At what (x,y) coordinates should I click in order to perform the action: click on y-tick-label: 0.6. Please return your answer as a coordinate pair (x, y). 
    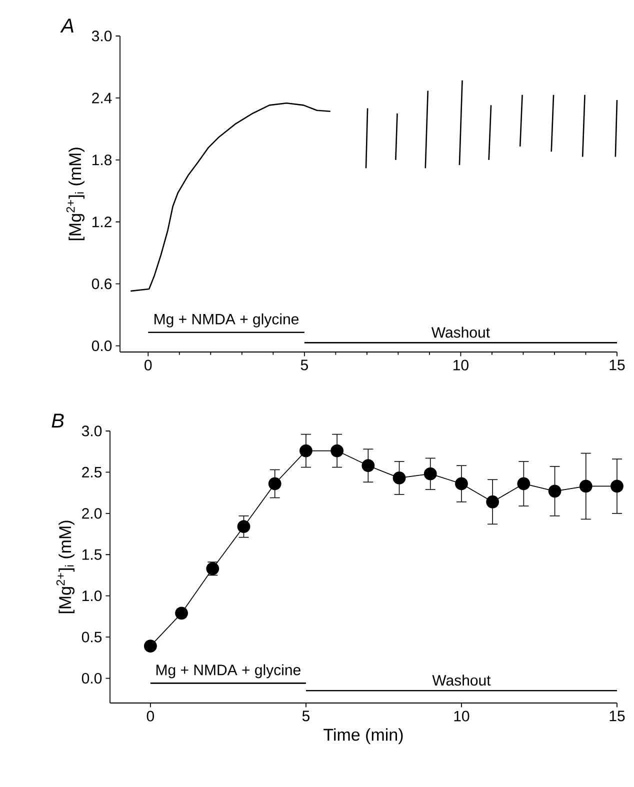
    Looking at the image, I should click on (102, 284).